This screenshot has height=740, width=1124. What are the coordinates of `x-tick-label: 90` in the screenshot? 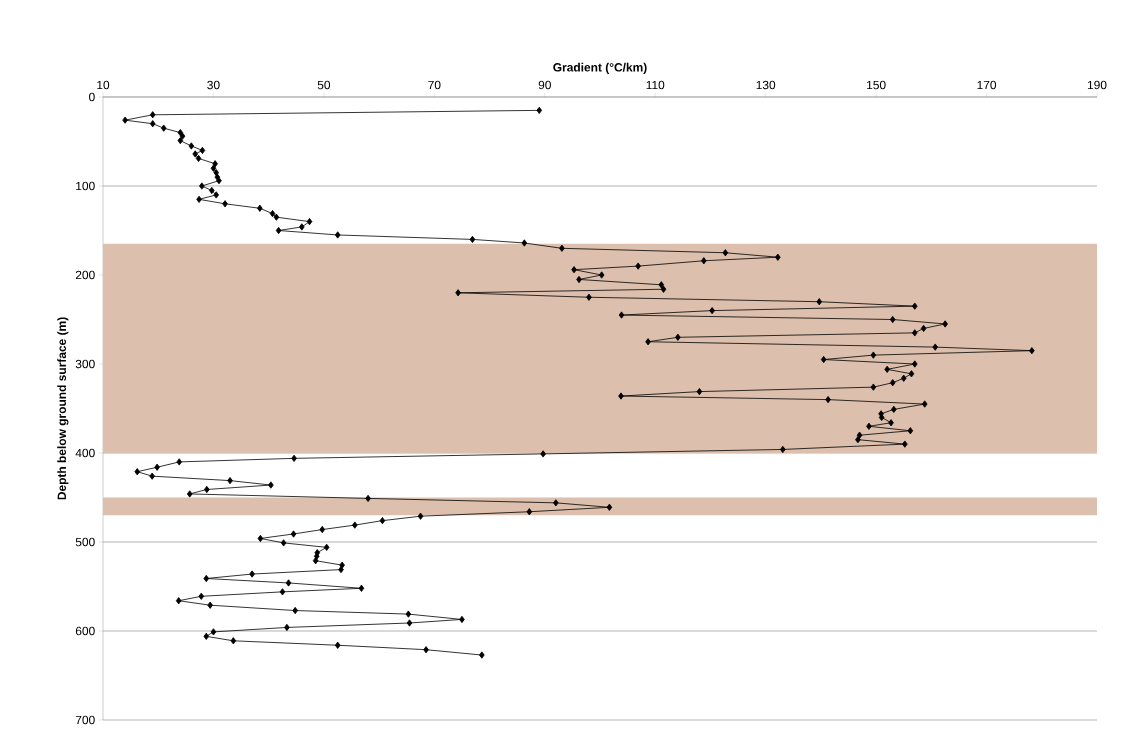 It's located at (544, 85).